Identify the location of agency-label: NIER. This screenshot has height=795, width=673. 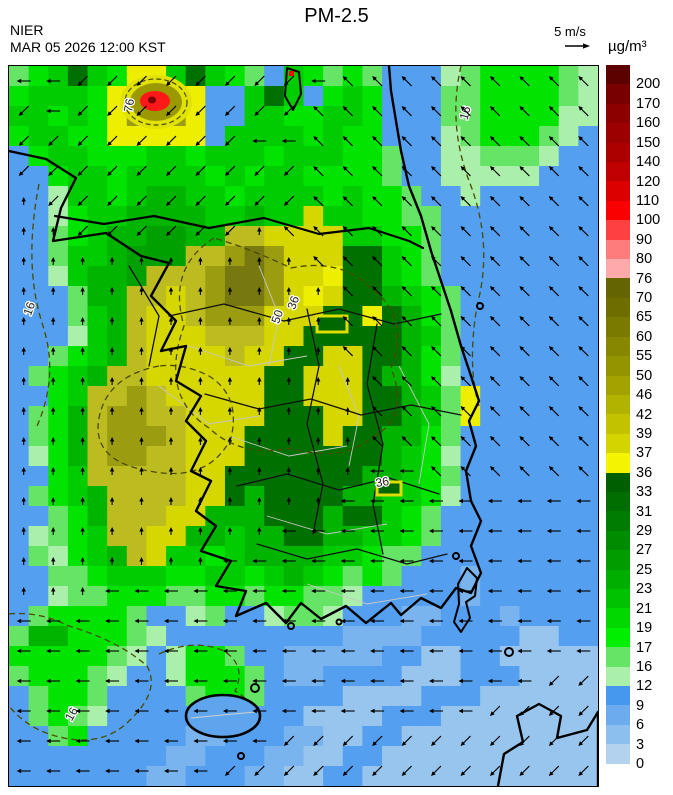
(27, 30).